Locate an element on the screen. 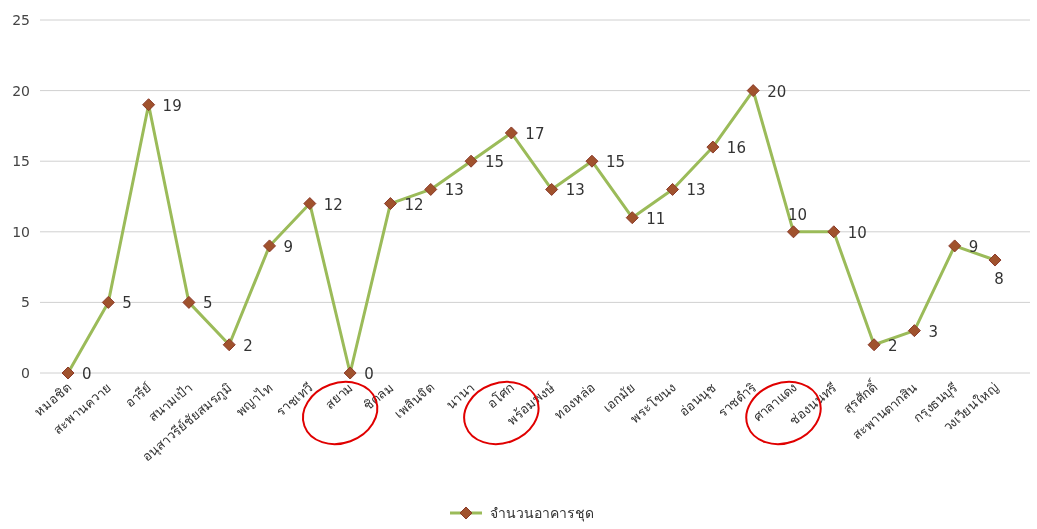 The width and height of the screenshot is (1037, 529). y-tick-label: 25 is located at coordinates (21, 20).